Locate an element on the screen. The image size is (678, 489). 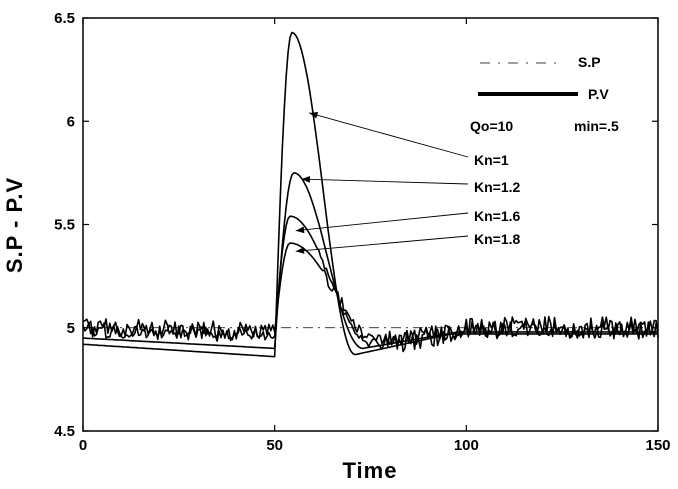
y-tick-label: 6.5 is located at coordinates (64, 18).